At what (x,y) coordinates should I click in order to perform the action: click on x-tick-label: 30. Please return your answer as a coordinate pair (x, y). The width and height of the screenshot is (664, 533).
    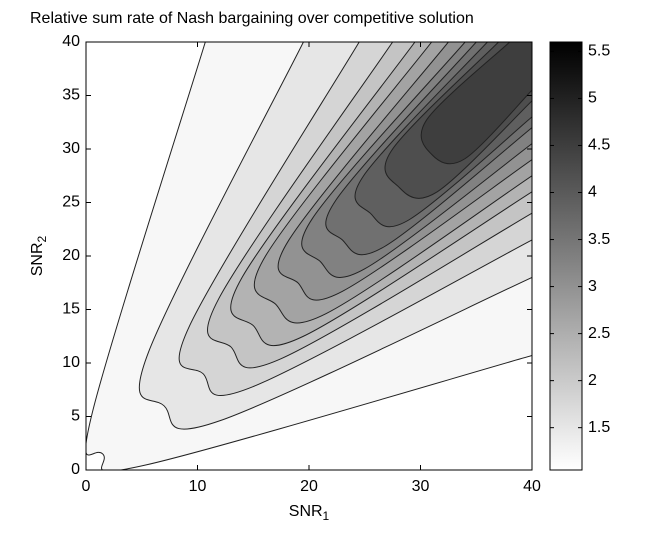
    Looking at the image, I should click on (421, 486).